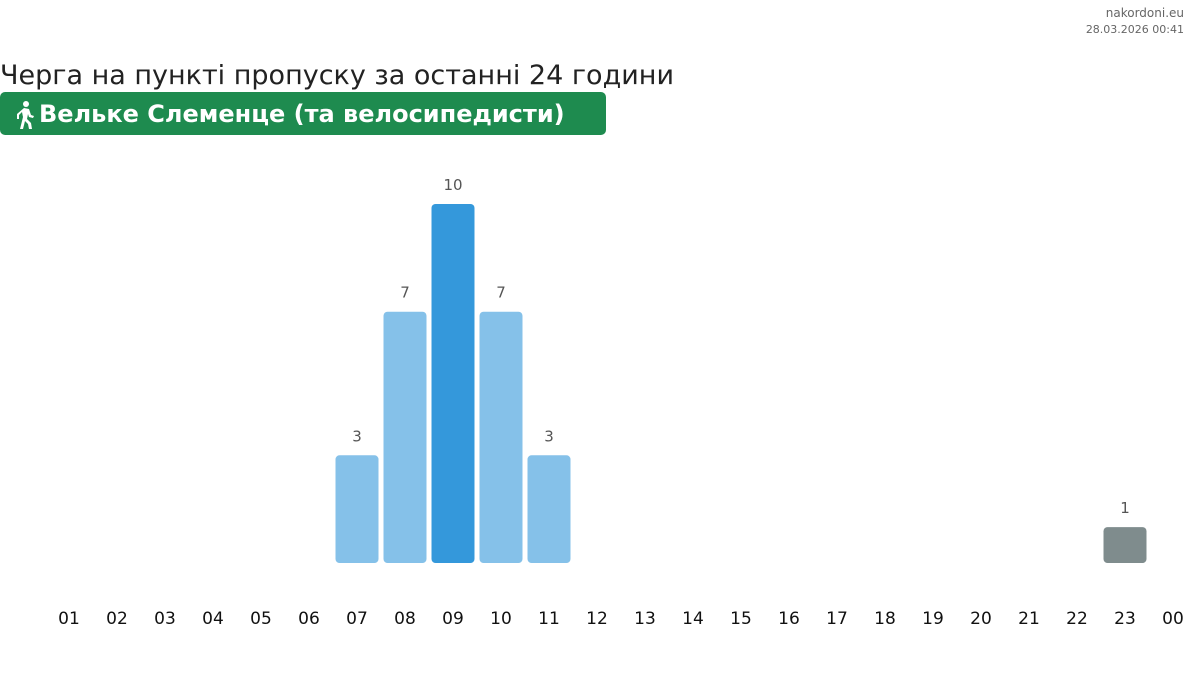 This screenshot has width=1200, height=684. Describe the element at coordinates (693, 619) in the screenshot. I see `x-tick-label: 14` at that location.